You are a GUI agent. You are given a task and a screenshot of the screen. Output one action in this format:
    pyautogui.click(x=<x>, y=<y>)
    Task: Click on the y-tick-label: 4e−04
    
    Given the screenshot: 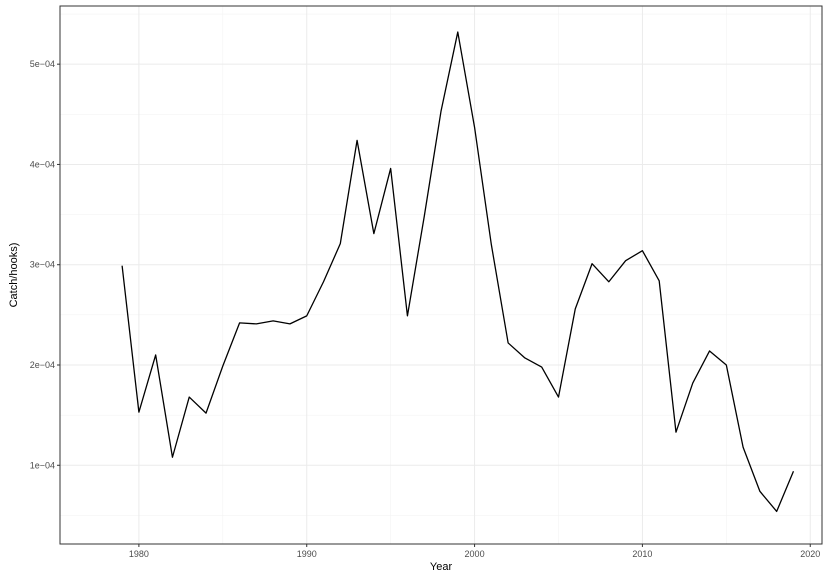 What is the action you would take?
    pyautogui.click(x=42, y=164)
    